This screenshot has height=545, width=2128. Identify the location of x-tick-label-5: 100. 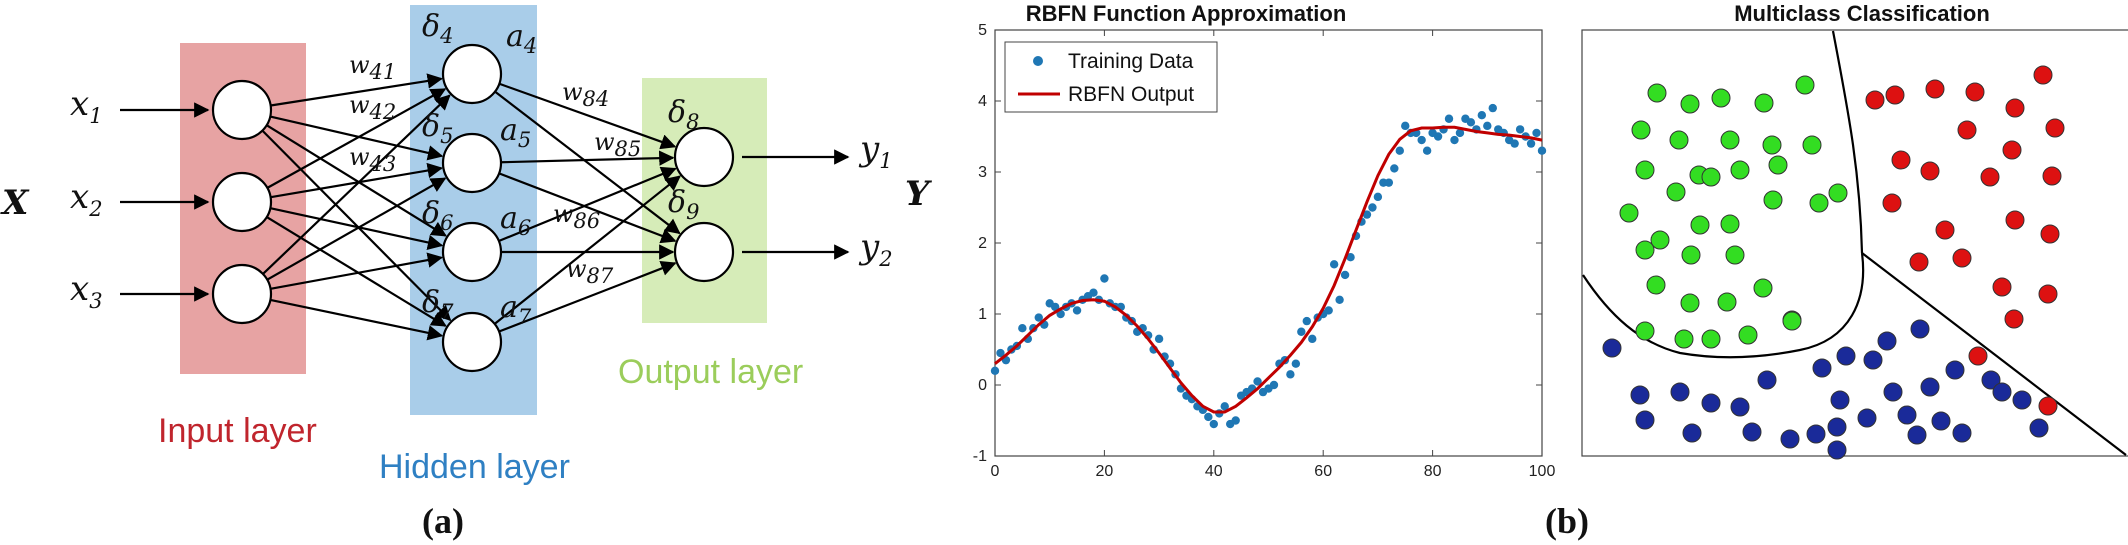
(1542, 471).